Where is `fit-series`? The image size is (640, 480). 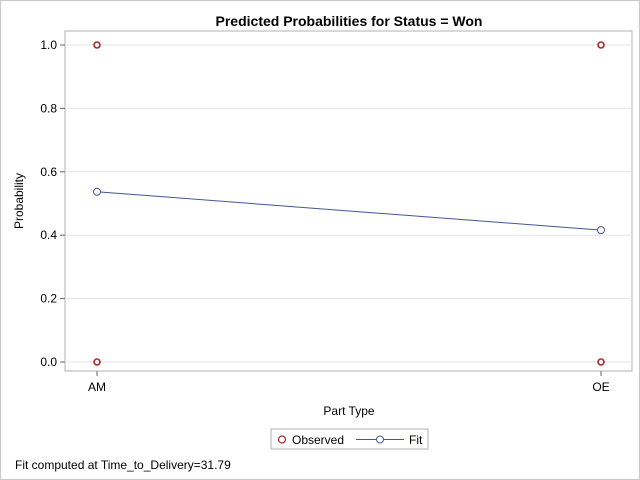 fit-series is located at coordinates (349, 211).